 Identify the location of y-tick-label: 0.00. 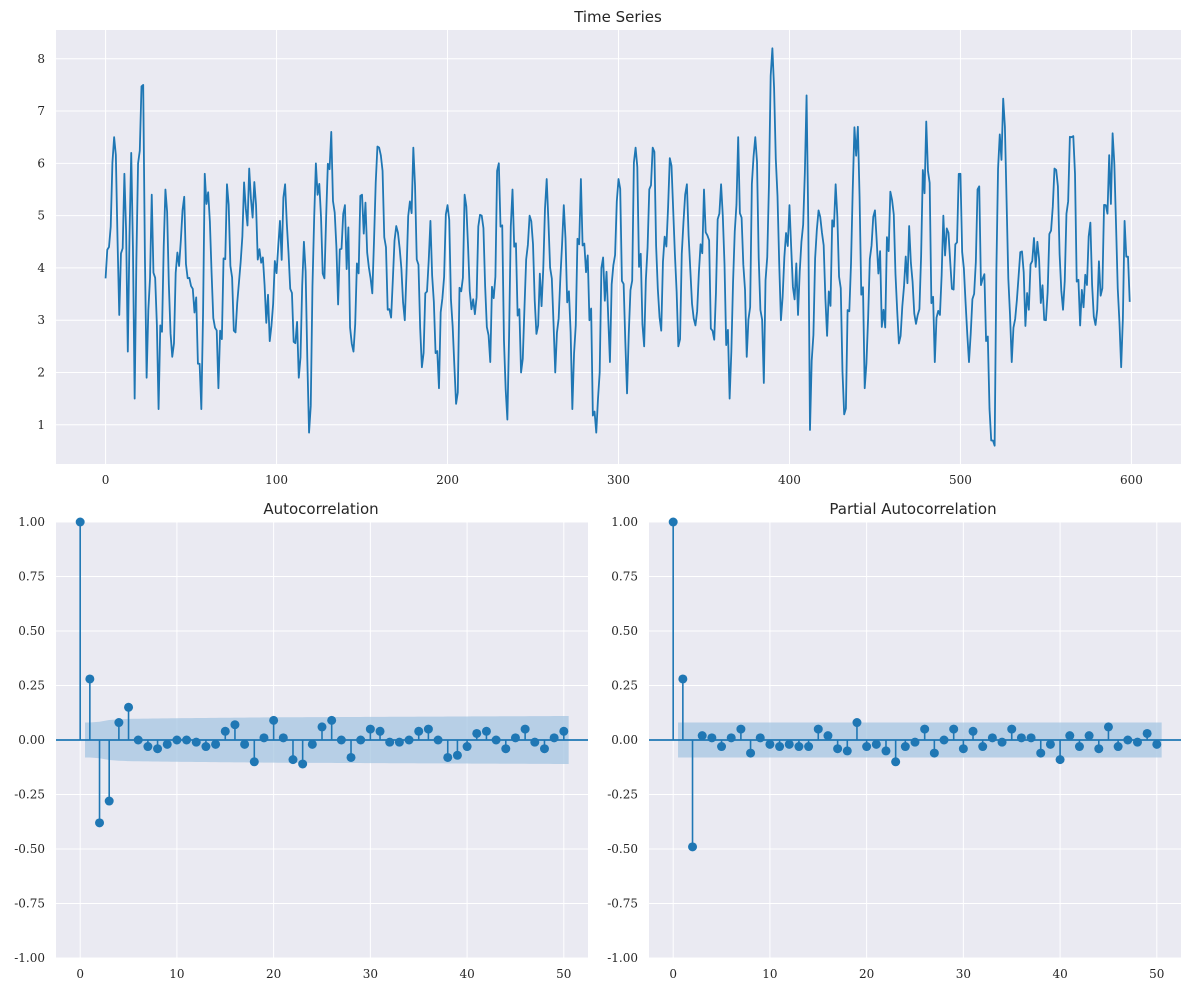
(624, 740).